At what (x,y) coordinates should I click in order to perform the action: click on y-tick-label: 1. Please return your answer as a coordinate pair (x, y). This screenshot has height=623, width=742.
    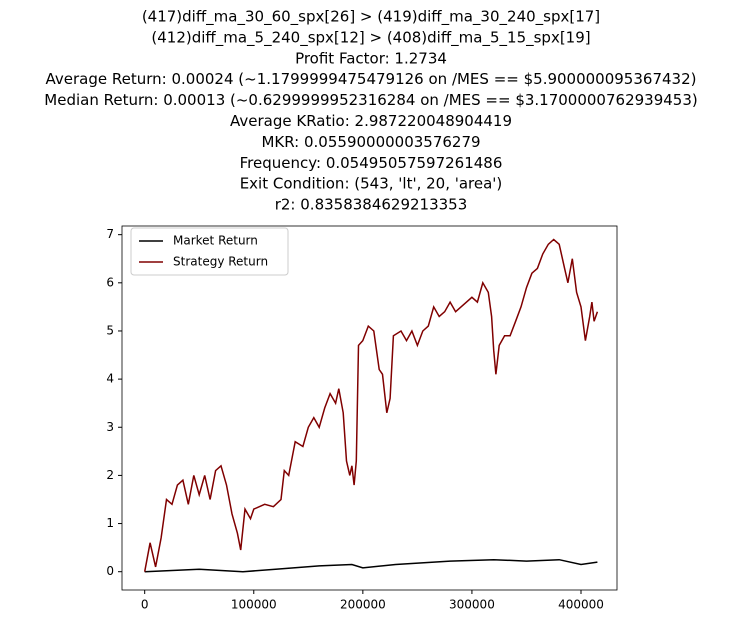
    Looking at the image, I should click on (110, 523).